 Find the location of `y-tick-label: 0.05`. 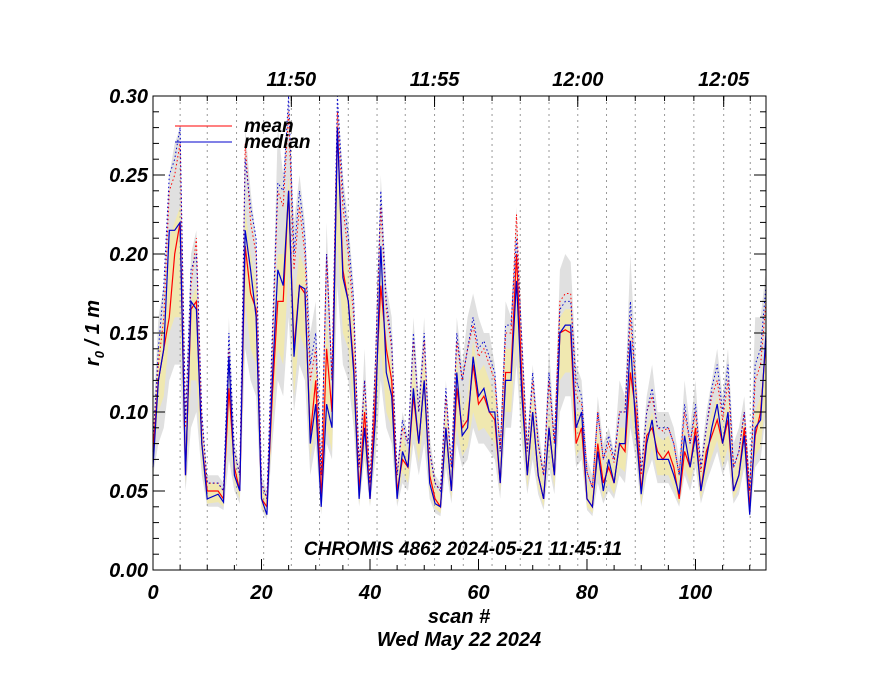

y-tick-label: 0.05 is located at coordinates (129, 492).